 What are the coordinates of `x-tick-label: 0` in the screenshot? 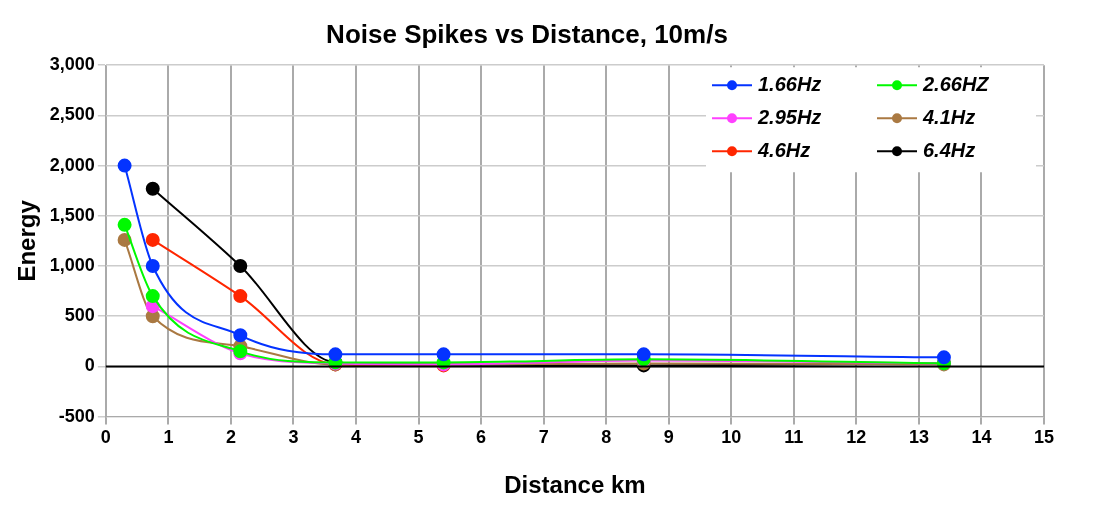 It's located at (105, 437).